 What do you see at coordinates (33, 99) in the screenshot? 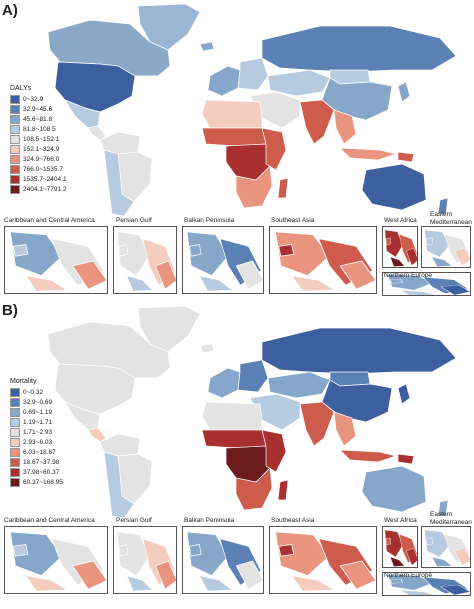
I see `legend-label: 0~32.9` at bounding box center [33, 99].